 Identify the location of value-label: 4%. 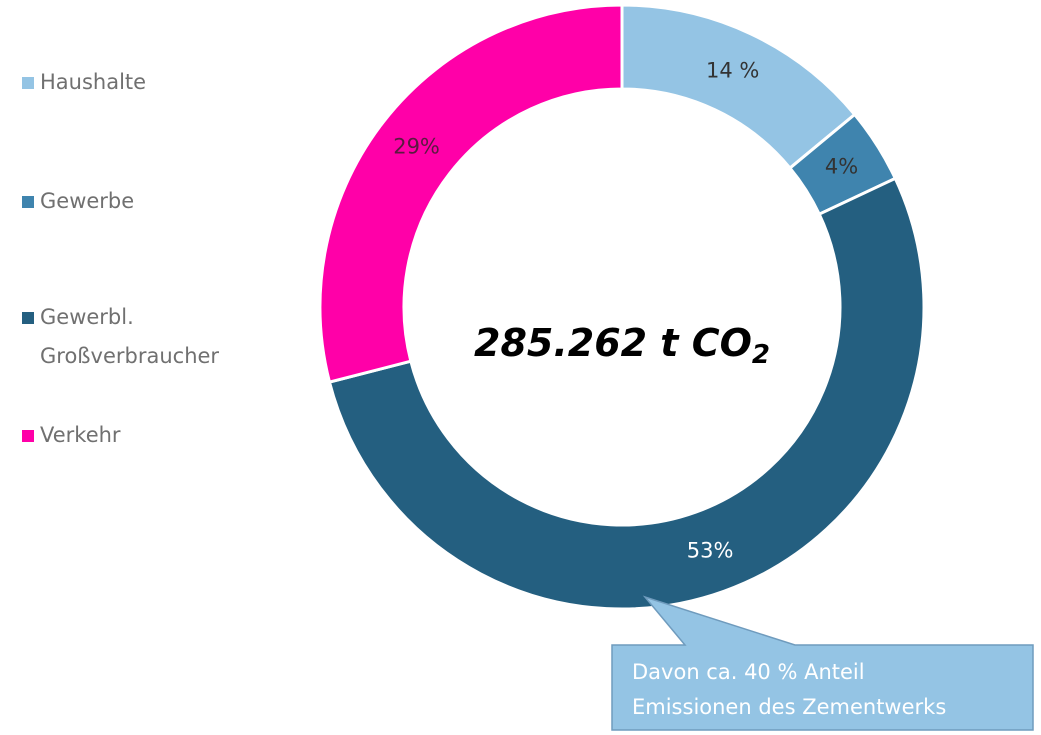
(841, 167).